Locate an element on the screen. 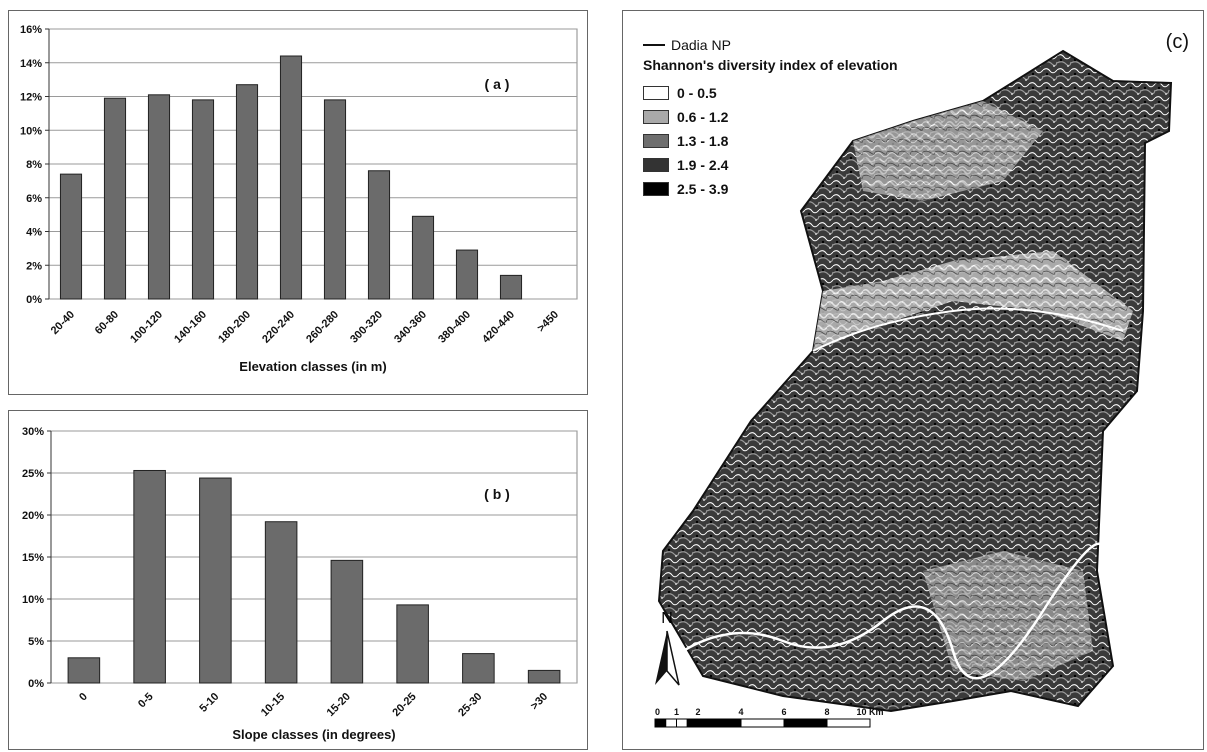  legend-item: 0.6 - 1.2 is located at coordinates (685, 117).